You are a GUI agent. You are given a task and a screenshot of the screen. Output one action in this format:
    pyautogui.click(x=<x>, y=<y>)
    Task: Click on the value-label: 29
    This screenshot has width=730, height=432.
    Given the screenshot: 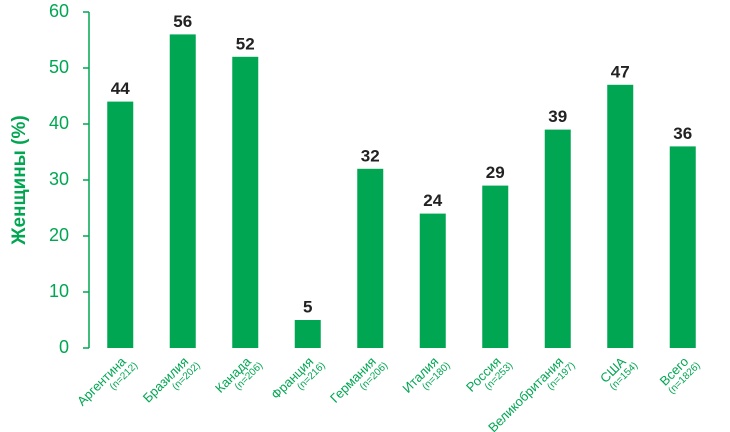 What is the action you would take?
    pyautogui.click(x=495, y=172)
    